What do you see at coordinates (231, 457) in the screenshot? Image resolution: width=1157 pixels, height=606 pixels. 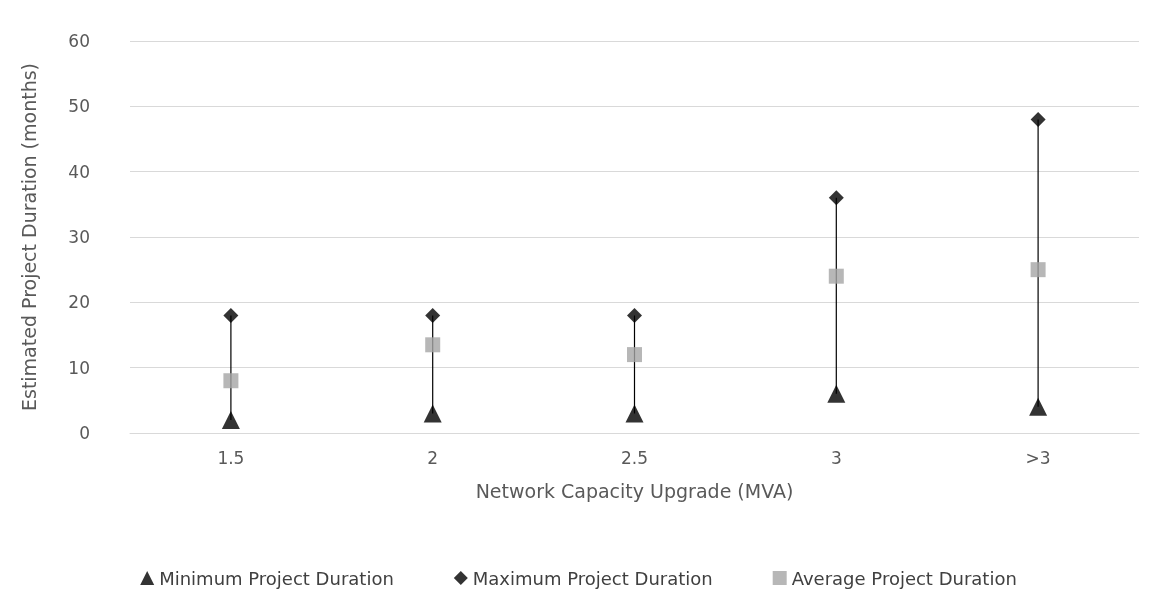 I see `x-tick-label: 1.5` at bounding box center [231, 457].